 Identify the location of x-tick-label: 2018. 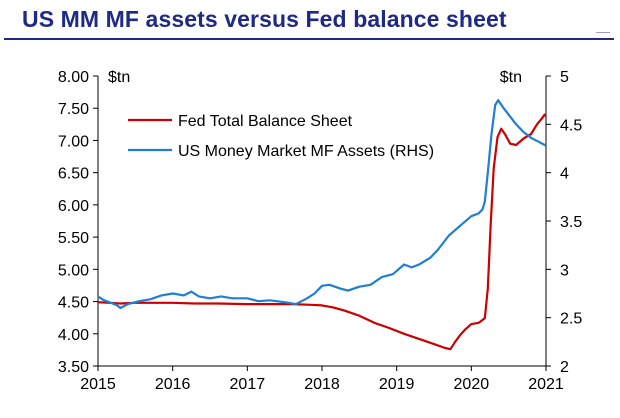
(322, 384).